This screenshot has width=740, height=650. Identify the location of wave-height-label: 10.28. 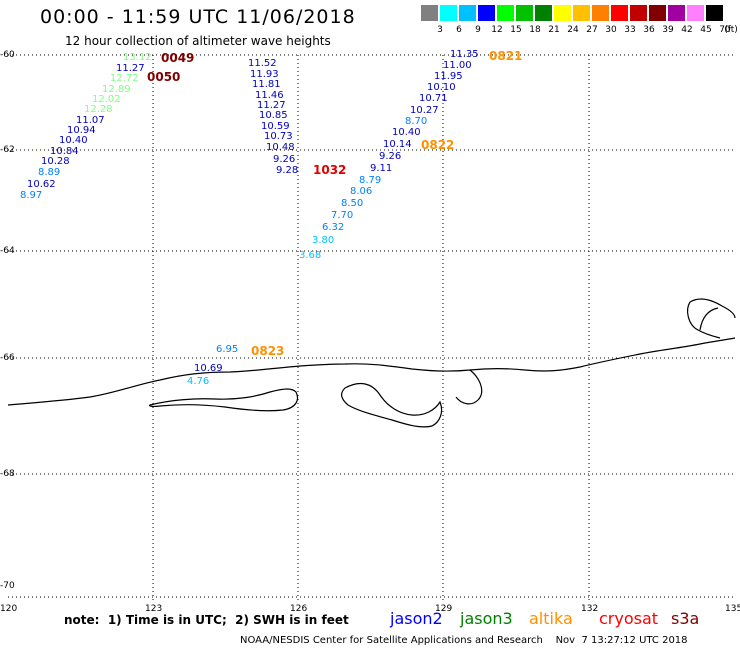
(55, 161).